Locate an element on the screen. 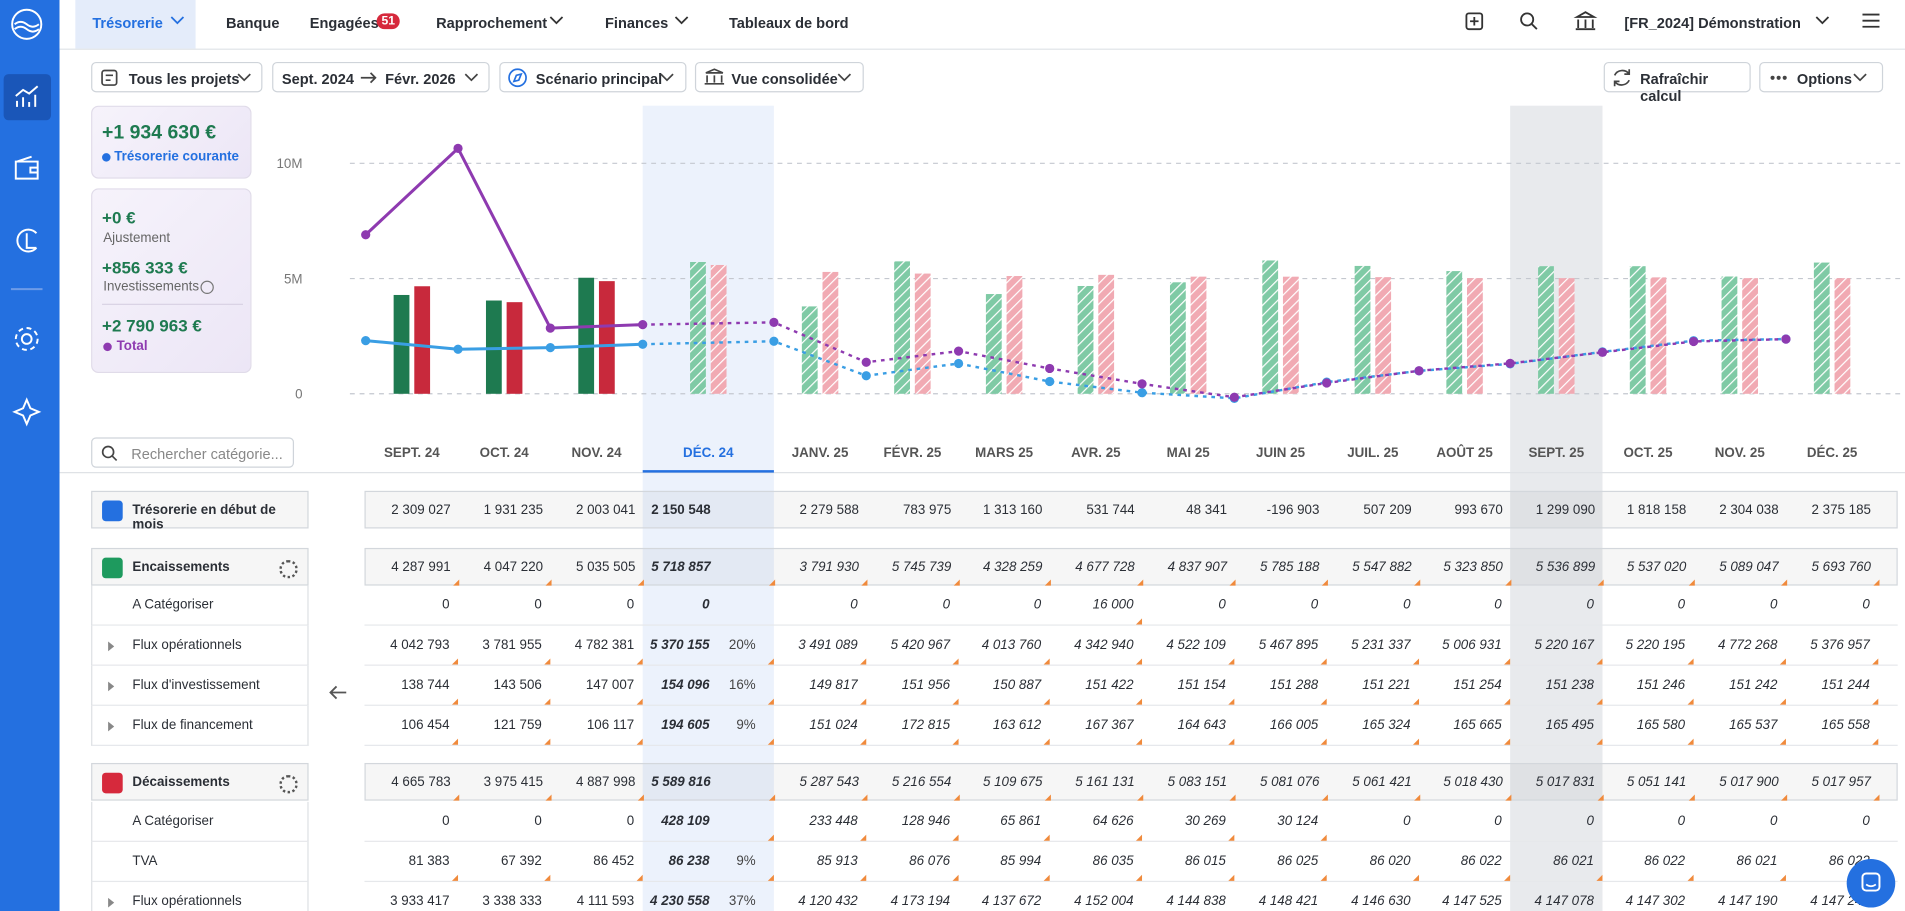  sidebar-icons is located at coordinates (27, 217).